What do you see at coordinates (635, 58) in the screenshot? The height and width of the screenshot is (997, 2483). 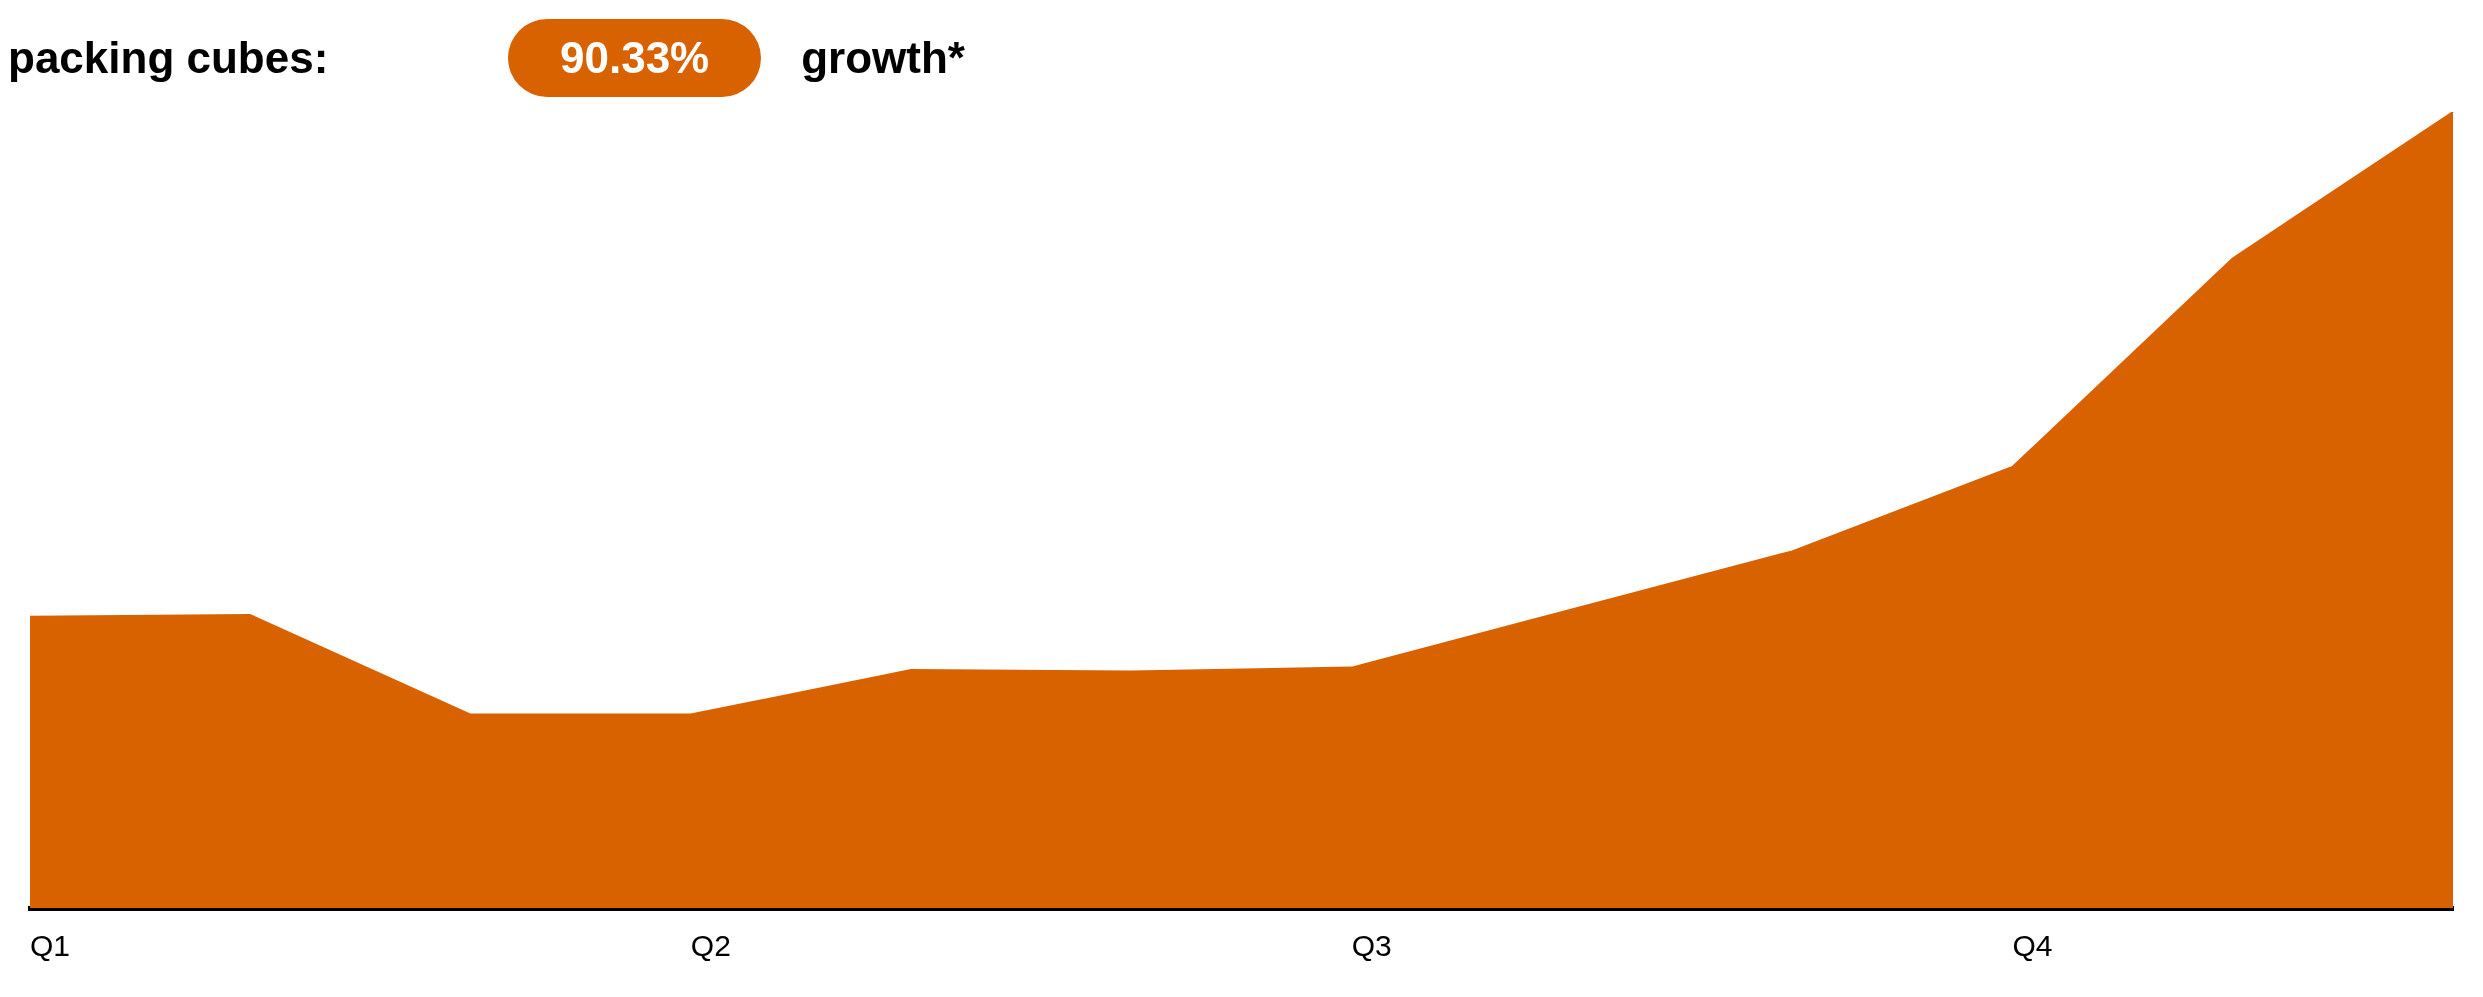 I see `text: 90.33%` at bounding box center [635, 58].